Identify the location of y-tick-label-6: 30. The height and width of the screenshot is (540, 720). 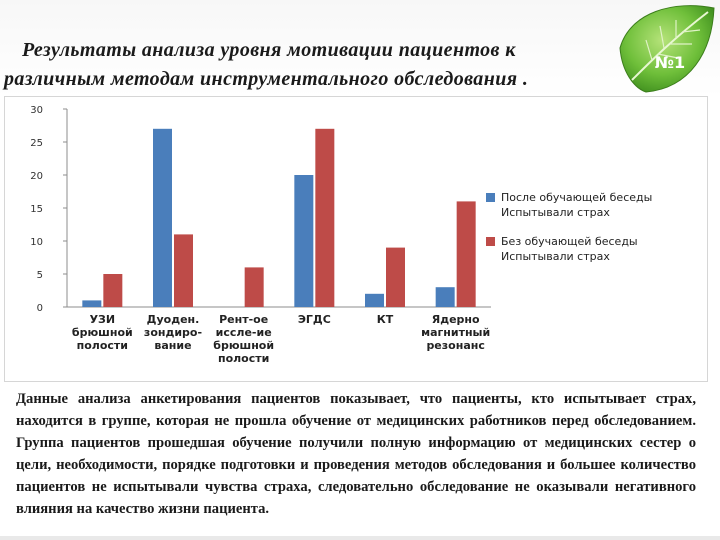
(36, 110).